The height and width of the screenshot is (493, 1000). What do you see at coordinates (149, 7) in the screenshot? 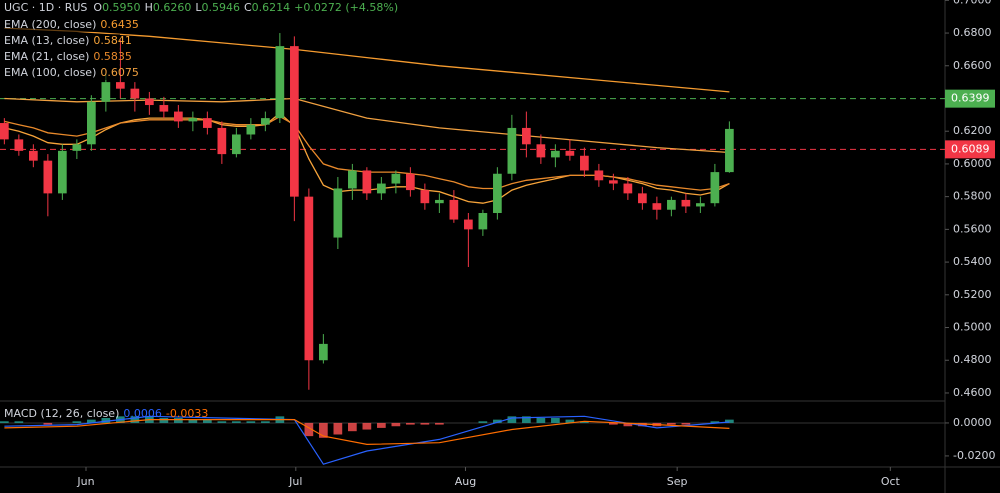
I see `quote-label: H` at bounding box center [149, 7].